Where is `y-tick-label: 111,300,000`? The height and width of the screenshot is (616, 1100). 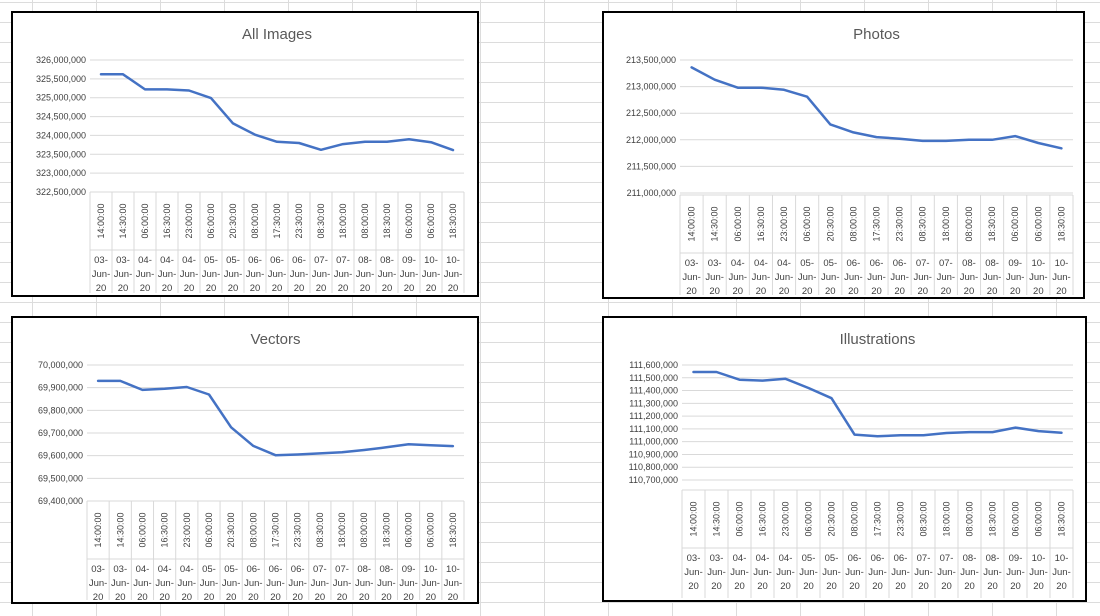 y-tick-label: 111,300,000 is located at coordinates (653, 403).